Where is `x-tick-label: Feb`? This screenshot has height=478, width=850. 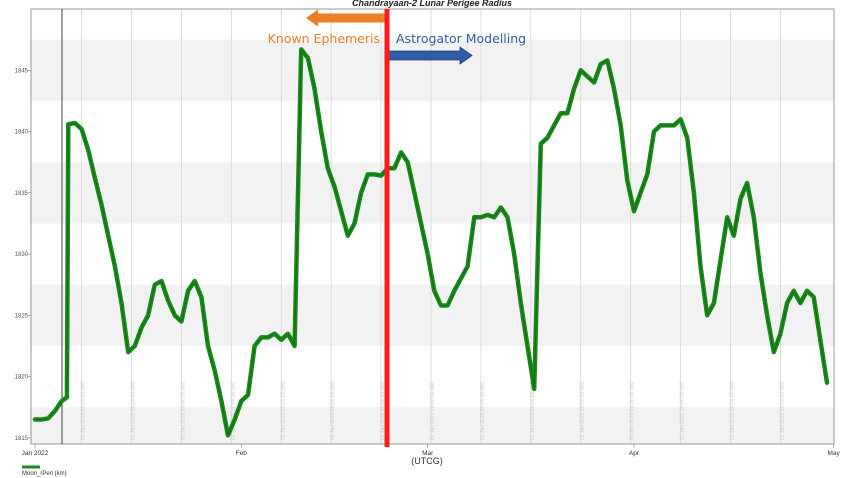
x-tick-label: Feb is located at coordinates (242, 453).